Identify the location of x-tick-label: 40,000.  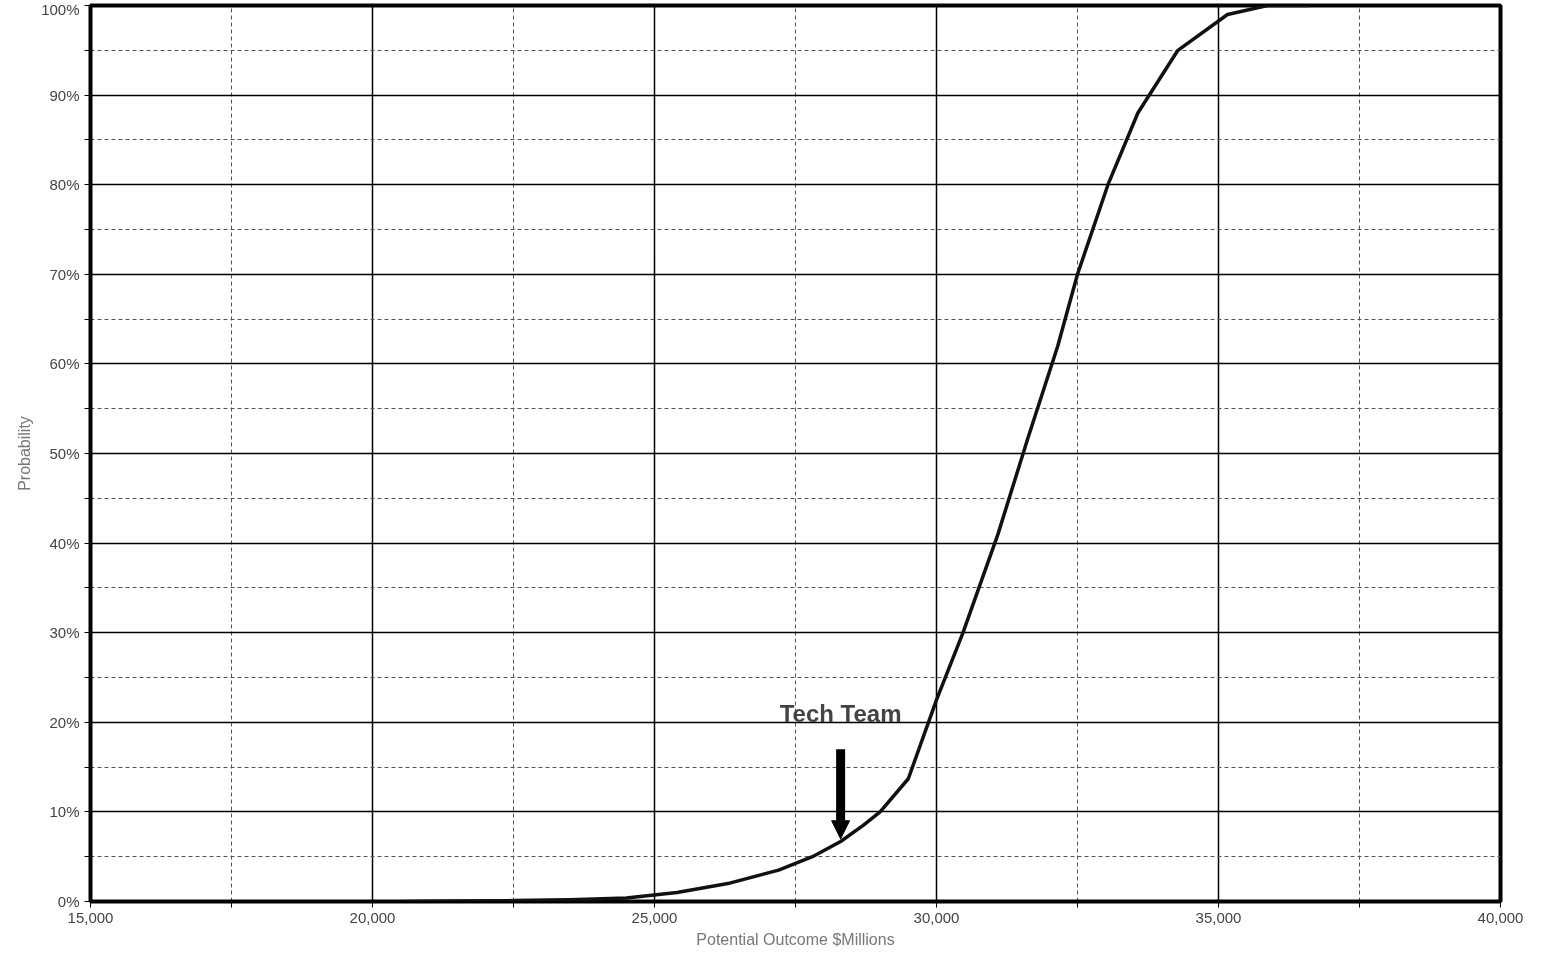
(1500, 917).